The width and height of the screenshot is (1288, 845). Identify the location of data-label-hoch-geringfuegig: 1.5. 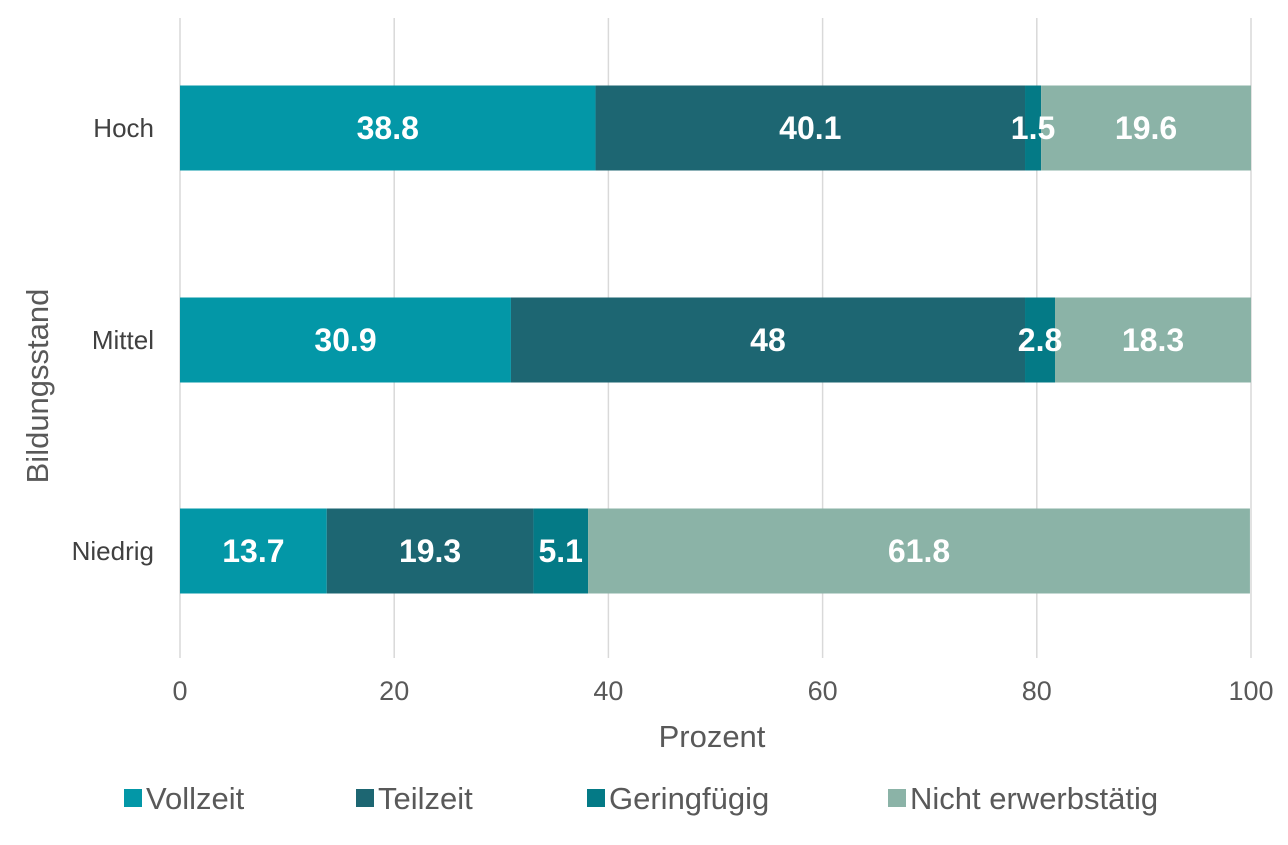
(1033, 128).